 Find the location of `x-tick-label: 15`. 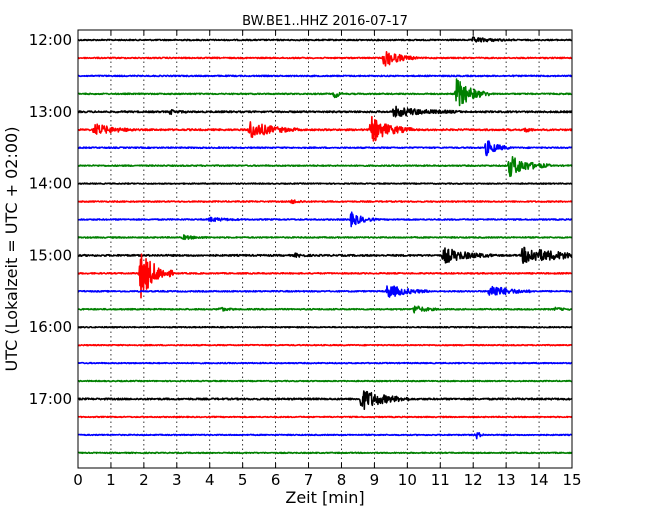

x-tick-label: 15 is located at coordinates (571, 480).